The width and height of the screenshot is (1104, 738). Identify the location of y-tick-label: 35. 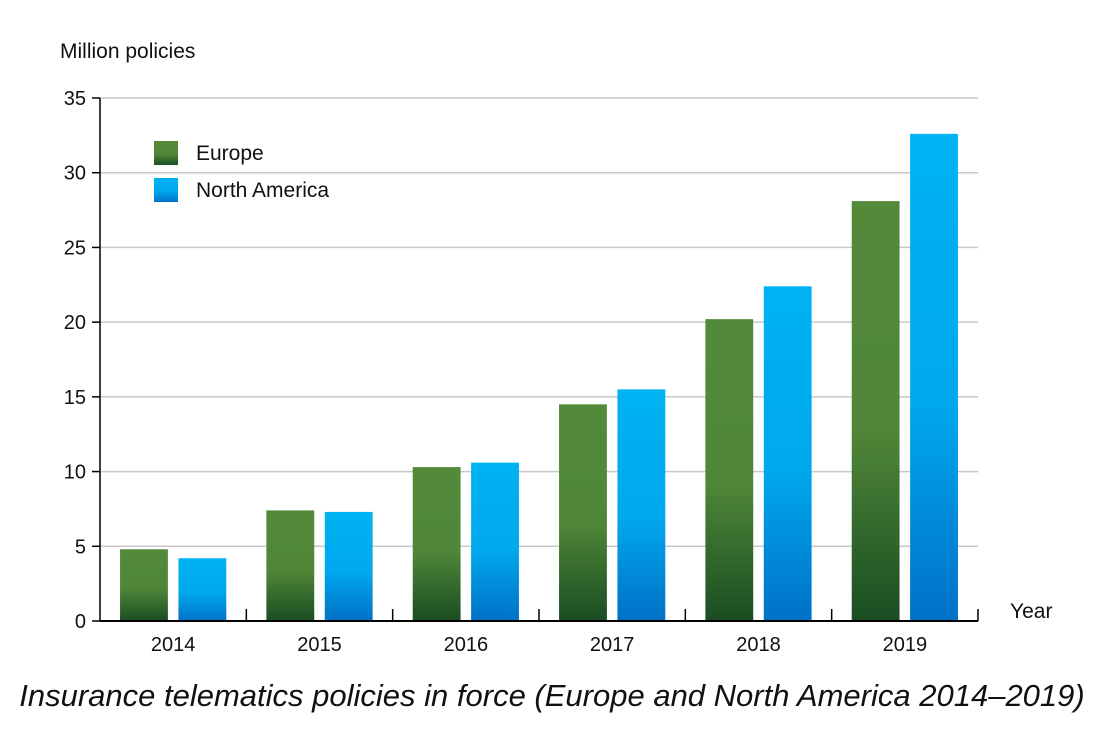
(75, 99).